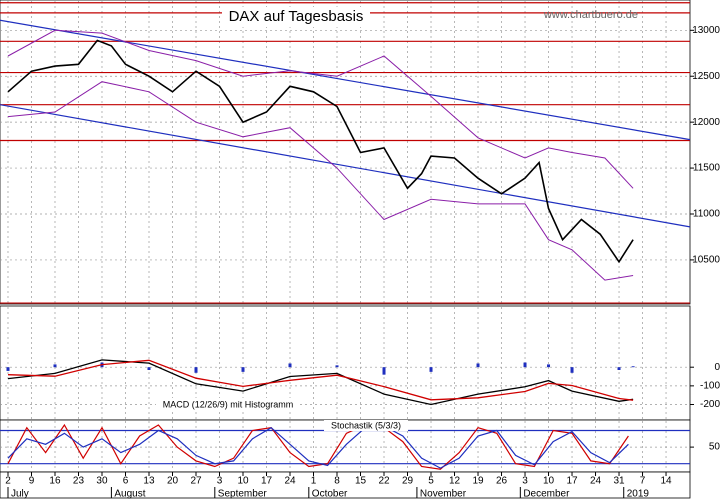 The width and height of the screenshot is (723, 499). What do you see at coordinates (590, 15) in the screenshot?
I see `source: www.chartbuero.de` at bounding box center [590, 15].